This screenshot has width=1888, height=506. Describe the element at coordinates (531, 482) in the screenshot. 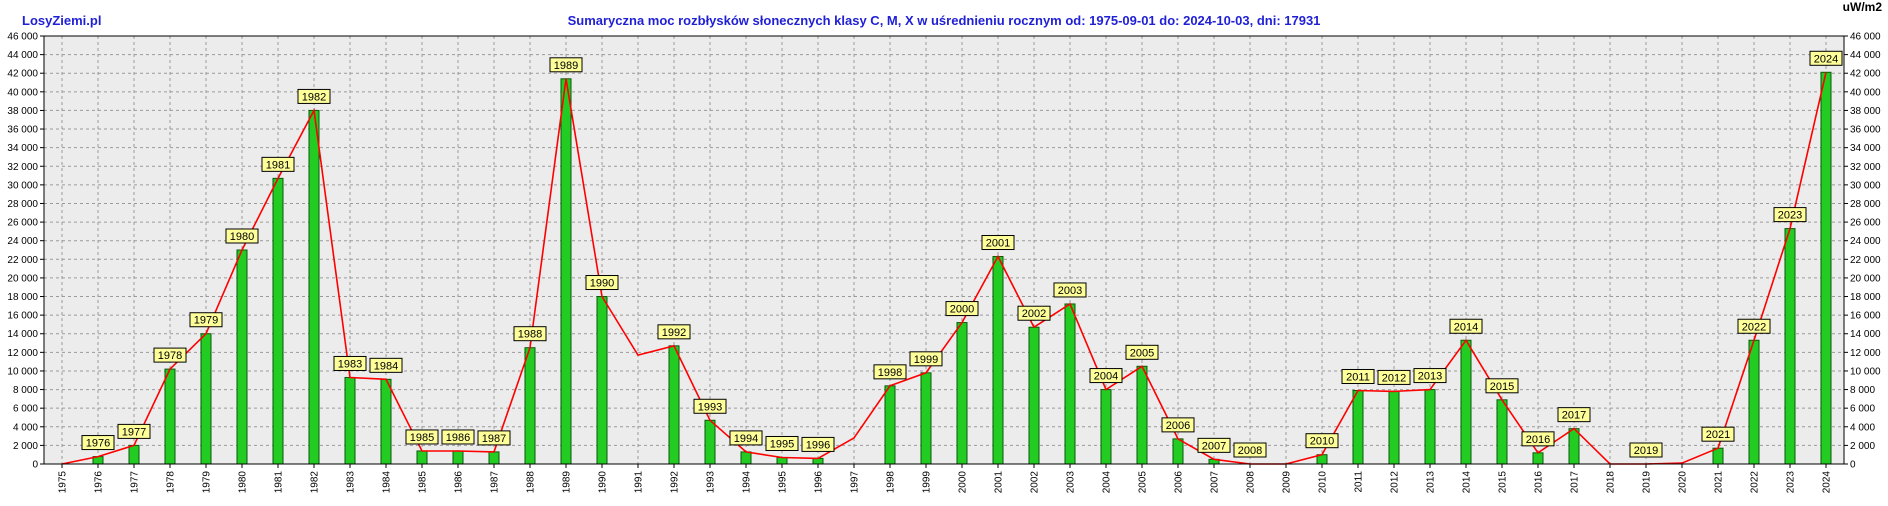

I see `x-tick-label: 1988` at that location.